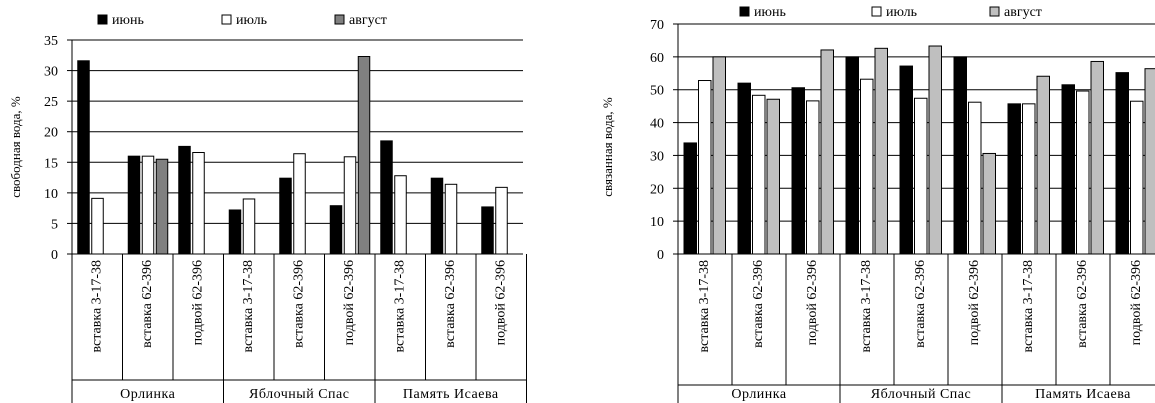  I want to click on y-tick-label: 50, so click(657, 91).